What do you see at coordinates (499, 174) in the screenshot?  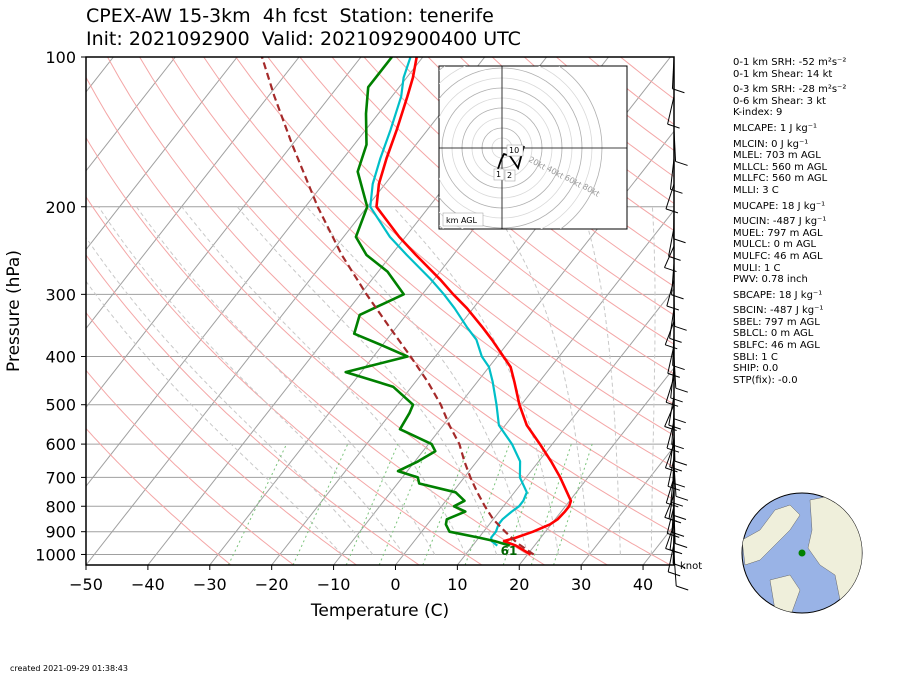 I see `hodograph-height-box` at bounding box center [499, 174].